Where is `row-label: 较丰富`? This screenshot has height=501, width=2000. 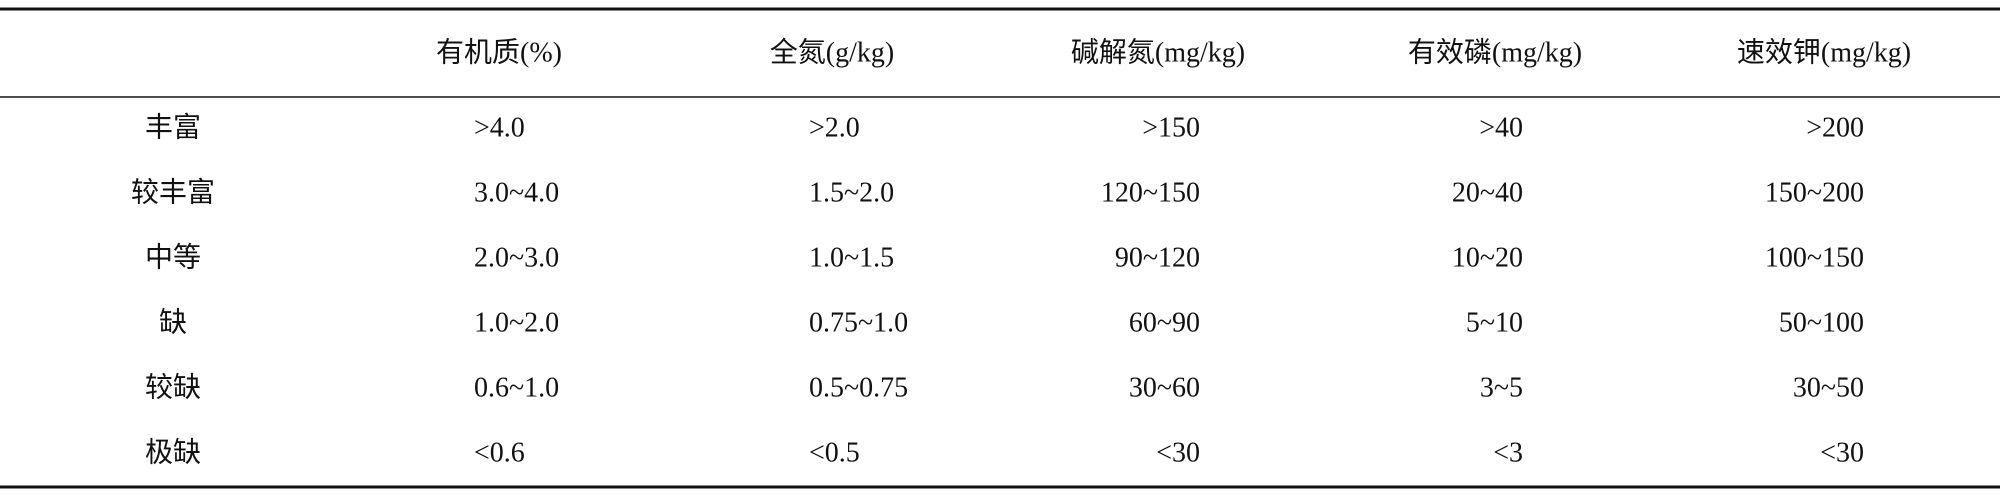
row-label: 较丰富 is located at coordinates (173, 192).